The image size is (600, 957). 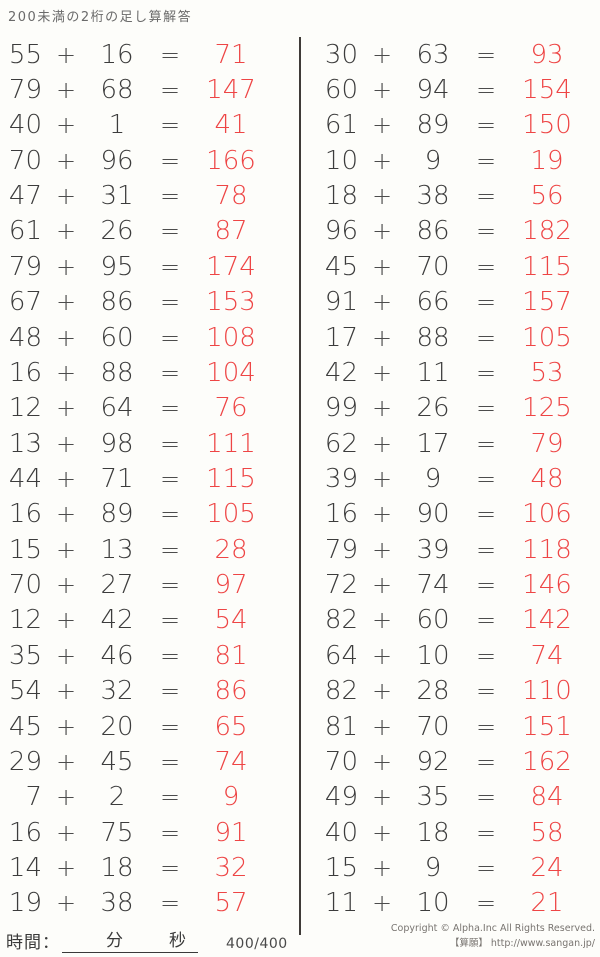 What do you see at coordinates (177, 941) in the screenshot?
I see `seconds-unit-label: 秒` at bounding box center [177, 941].